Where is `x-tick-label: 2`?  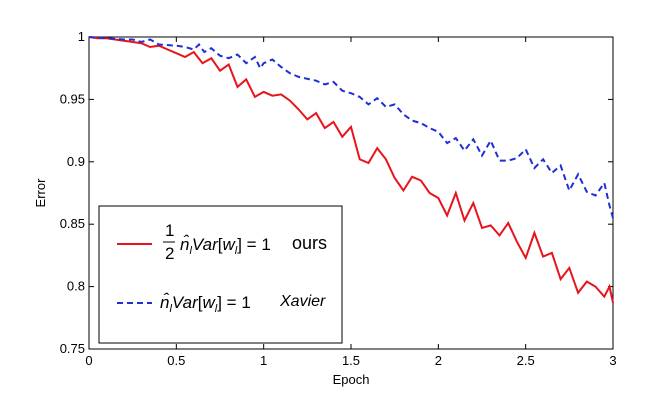
x-tick-label: 2 is located at coordinates (438, 360).